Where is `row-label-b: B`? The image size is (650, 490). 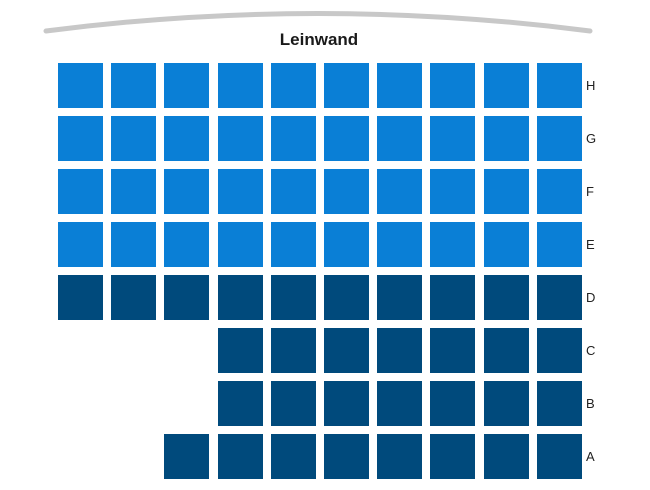 row-label-b: B is located at coordinates (590, 403).